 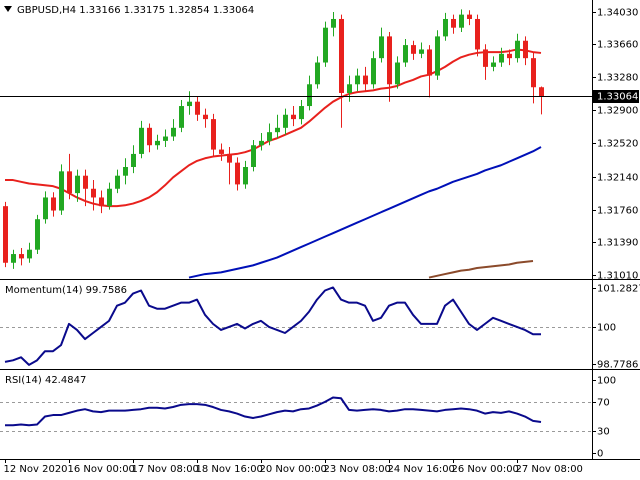 I want to click on x-tick-label: 24 Nov 16:00, so click(x=421, y=469).